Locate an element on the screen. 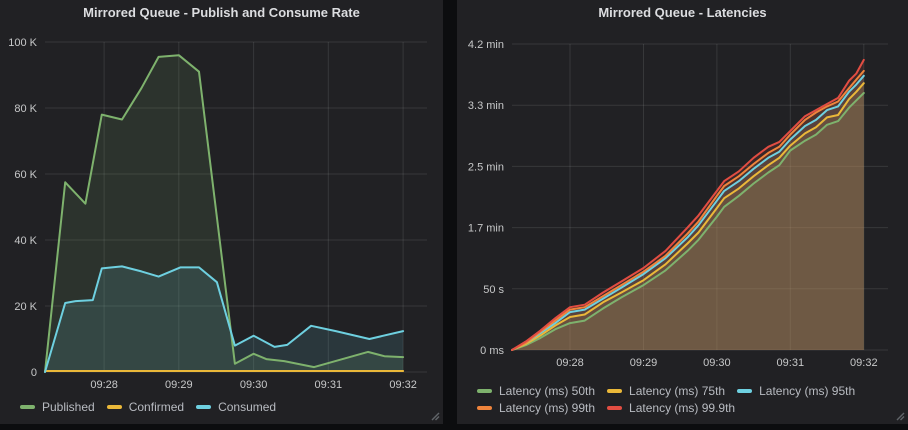 This screenshot has height=430, width=908. legend-item: Latency (ms) 50th is located at coordinates (536, 391).